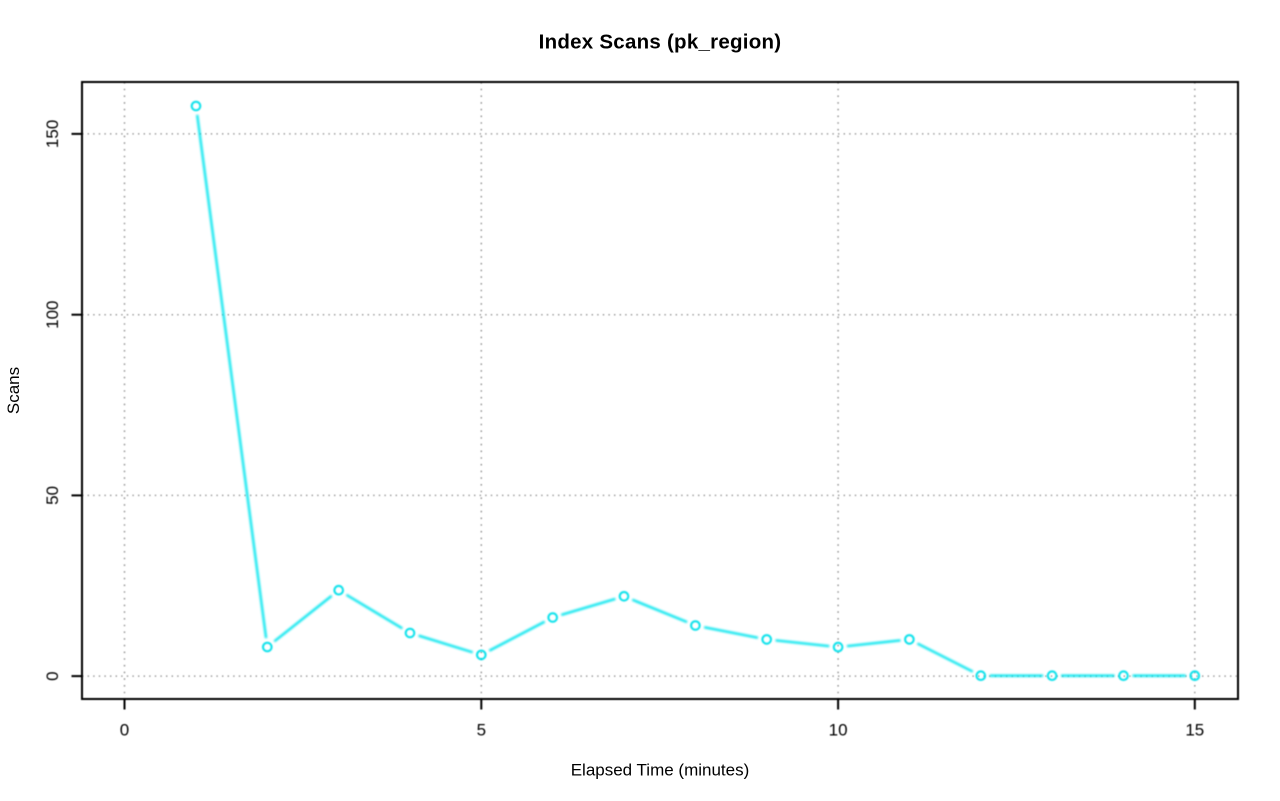 This screenshot has width=1280, height=801. I want to click on svg-text: Index Scans (pk_region), so click(660, 42).